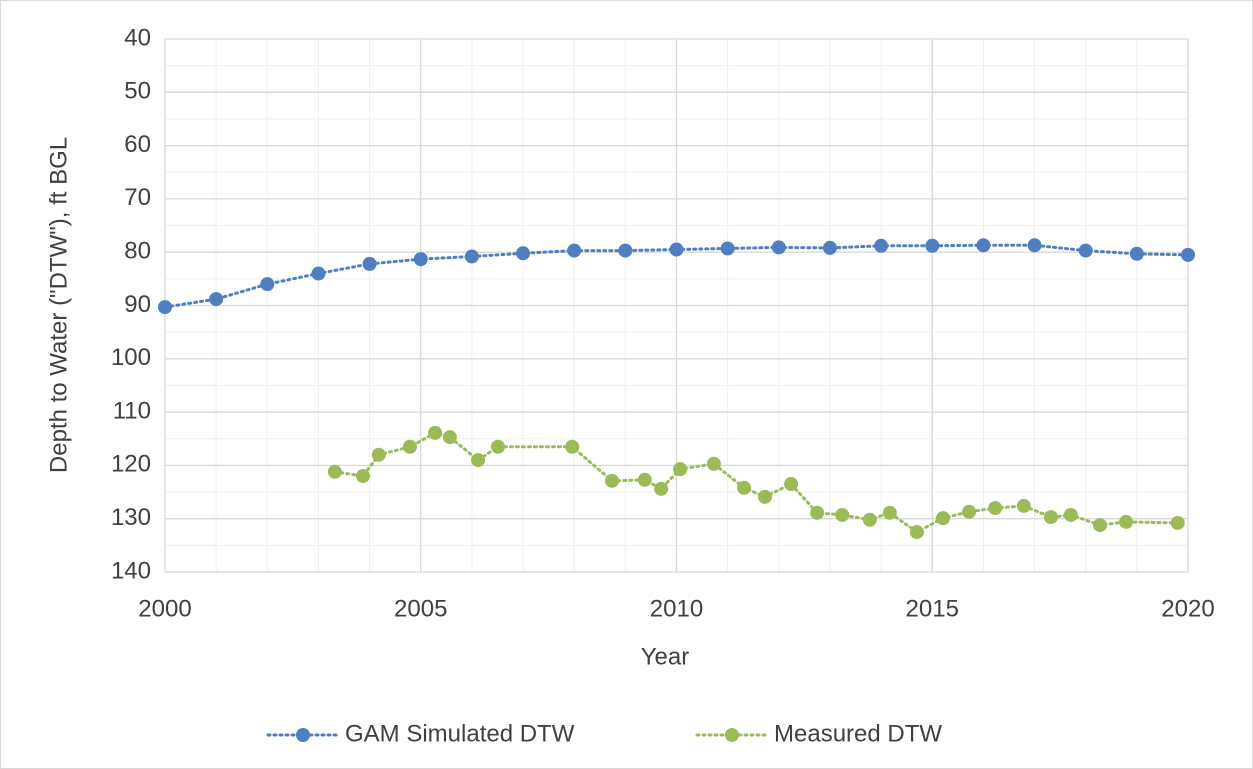 This screenshot has width=1253, height=769. Describe the element at coordinates (58, 305) in the screenshot. I see `y-axis-label: Depth to Water ("DTW"), ft BGL` at that location.